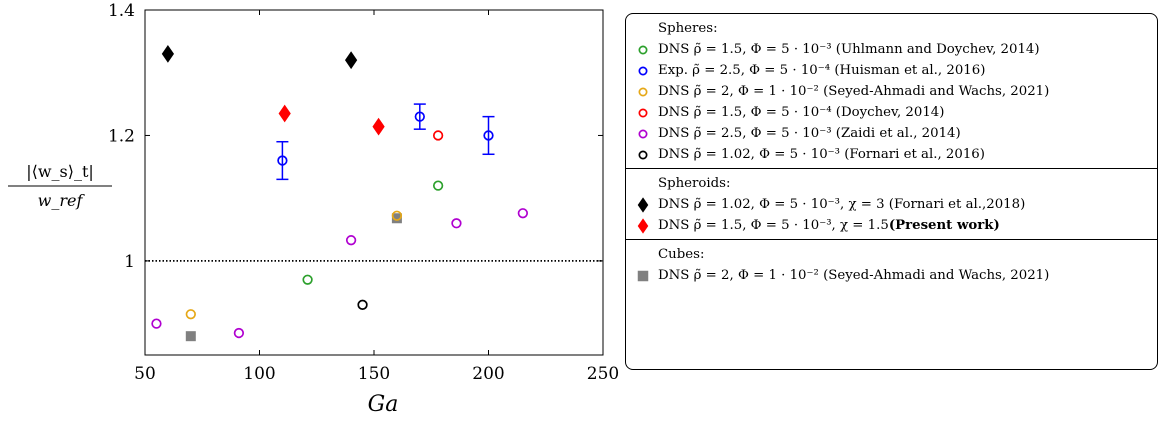 This screenshot has width=1164, height=422. I want to click on x-tick-label: 100, so click(259, 374).